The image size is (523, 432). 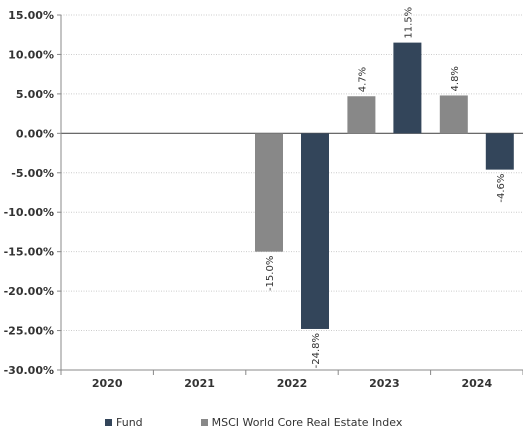 I want to click on legend-label-index: MSCI World Core Real Estate Index, so click(x=307, y=422).